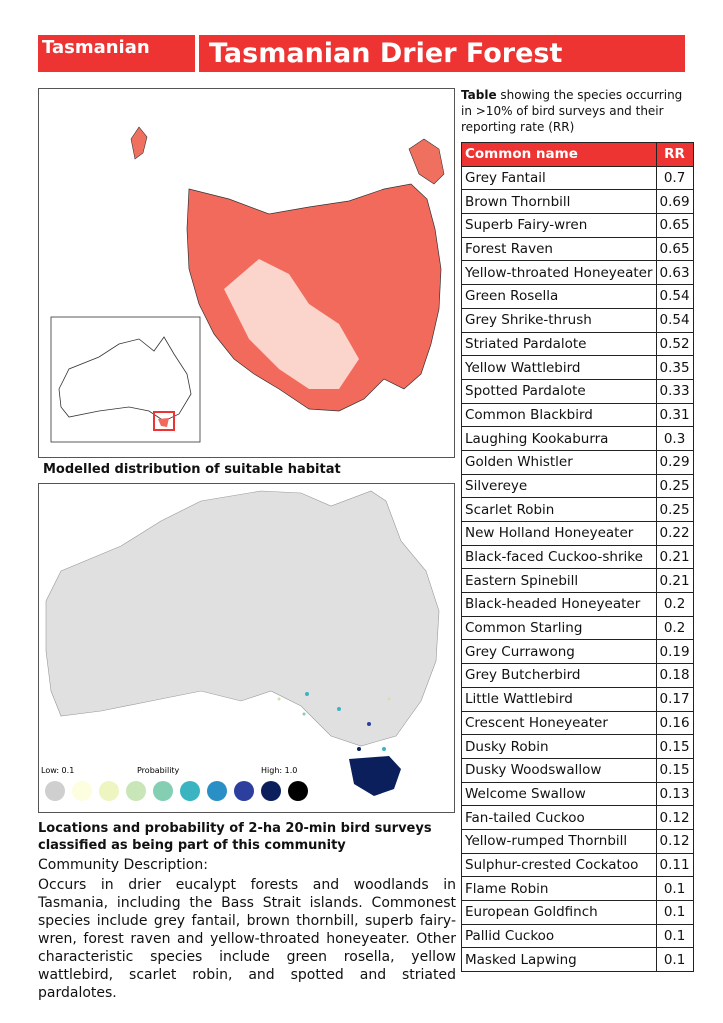 The image size is (723, 1023). What do you see at coordinates (559, 723) in the screenshot?
I see `species-name: Crescent Honeyeater` at bounding box center [559, 723].